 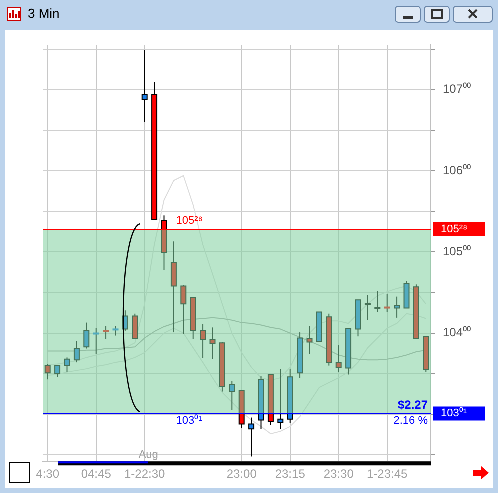 What do you see at coordinates (457, 251) in the screenshot?
I see `y-tick-label: 105⁰⁰` at bounding box center [457, 251].